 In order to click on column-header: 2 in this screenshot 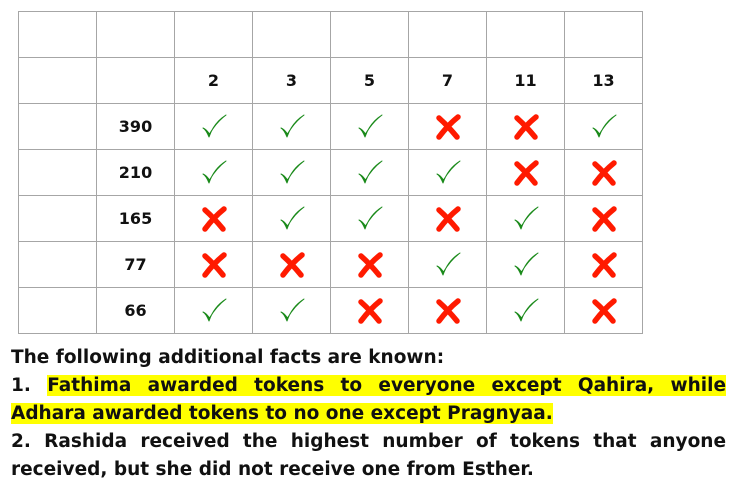, I will do `click(213, 80)`.